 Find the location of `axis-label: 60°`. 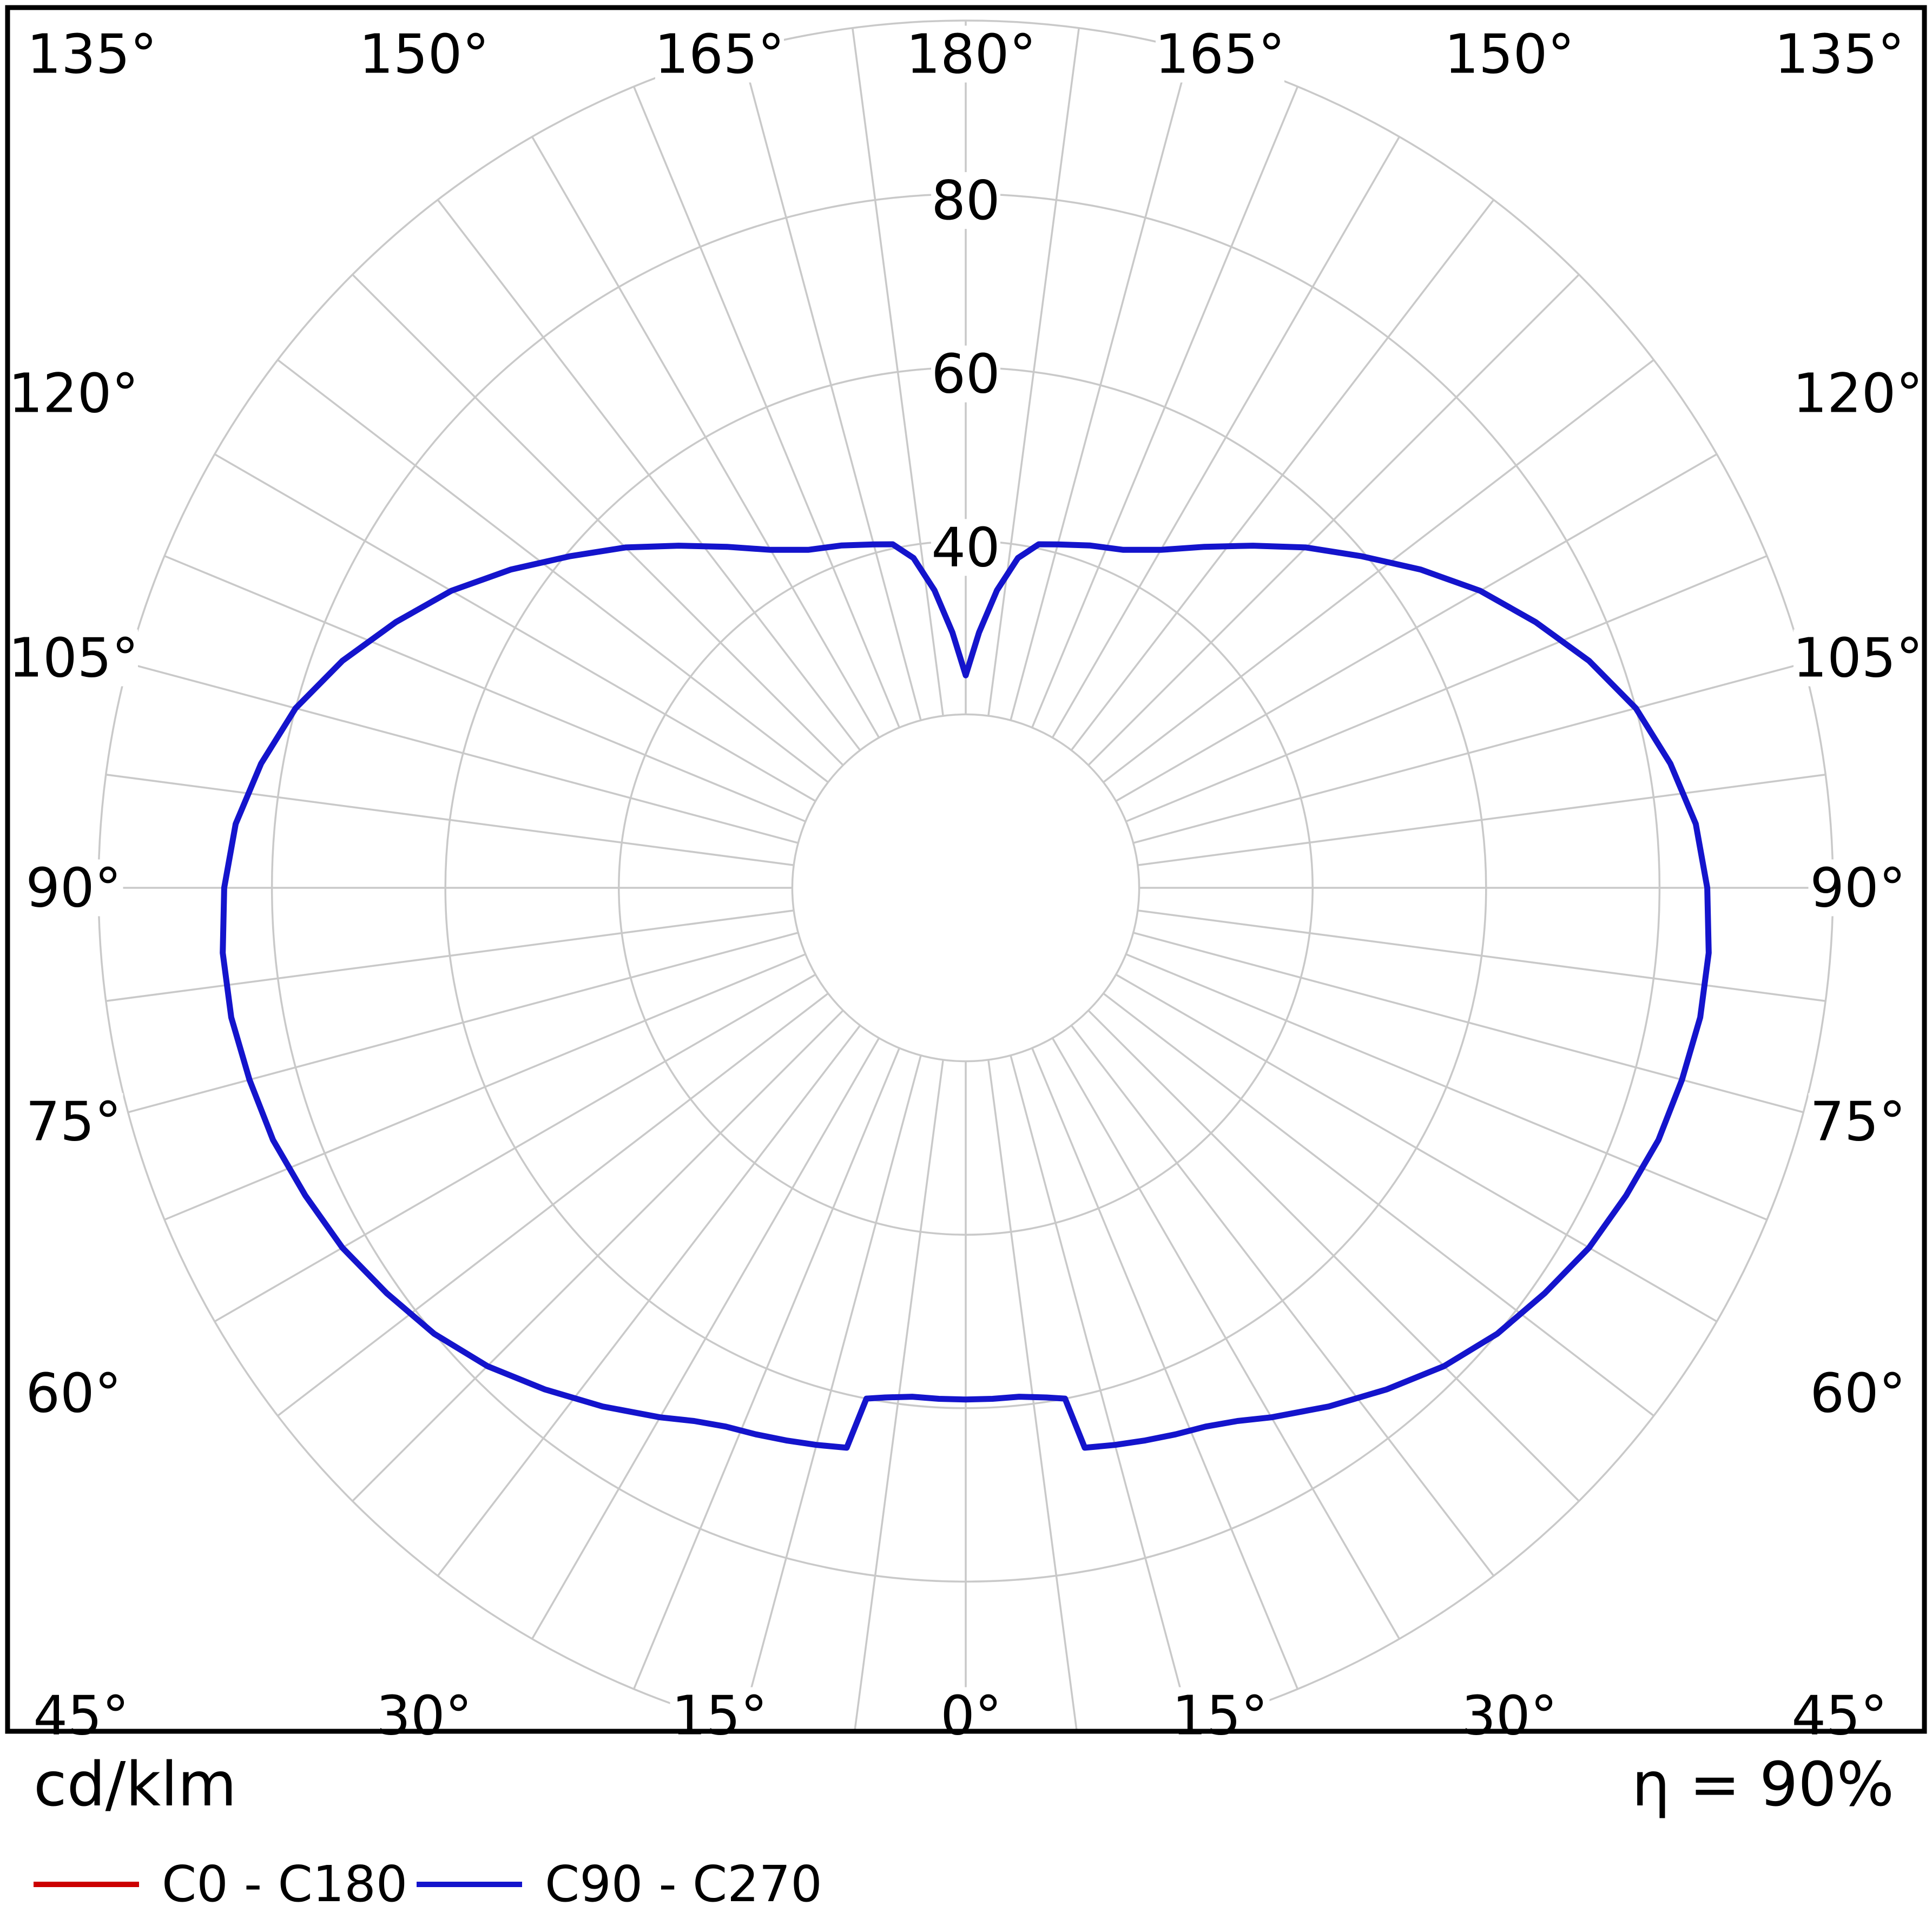

axis-label: 60° is located at coordinates (73, 1393).